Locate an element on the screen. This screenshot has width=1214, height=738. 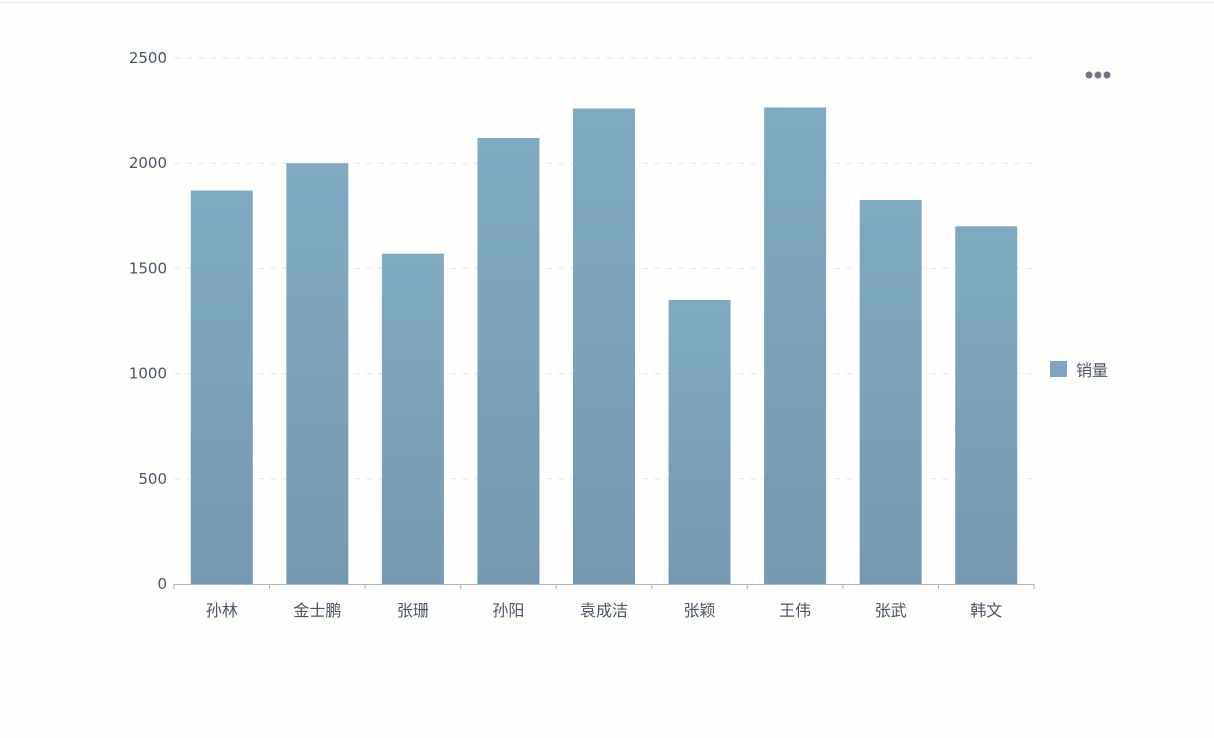
legend-item: 销量 is located at coordinates (1079, 369).